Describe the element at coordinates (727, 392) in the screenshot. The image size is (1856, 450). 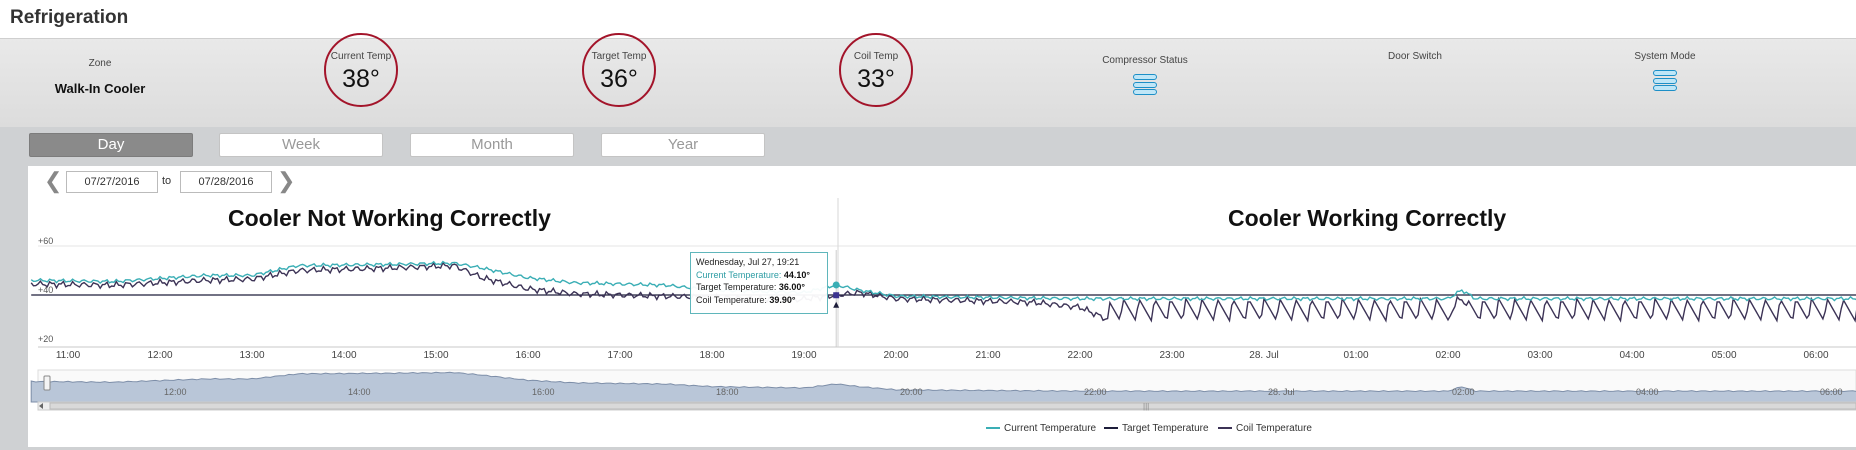
I see `navigator-tick-label: 18:00` at that location.